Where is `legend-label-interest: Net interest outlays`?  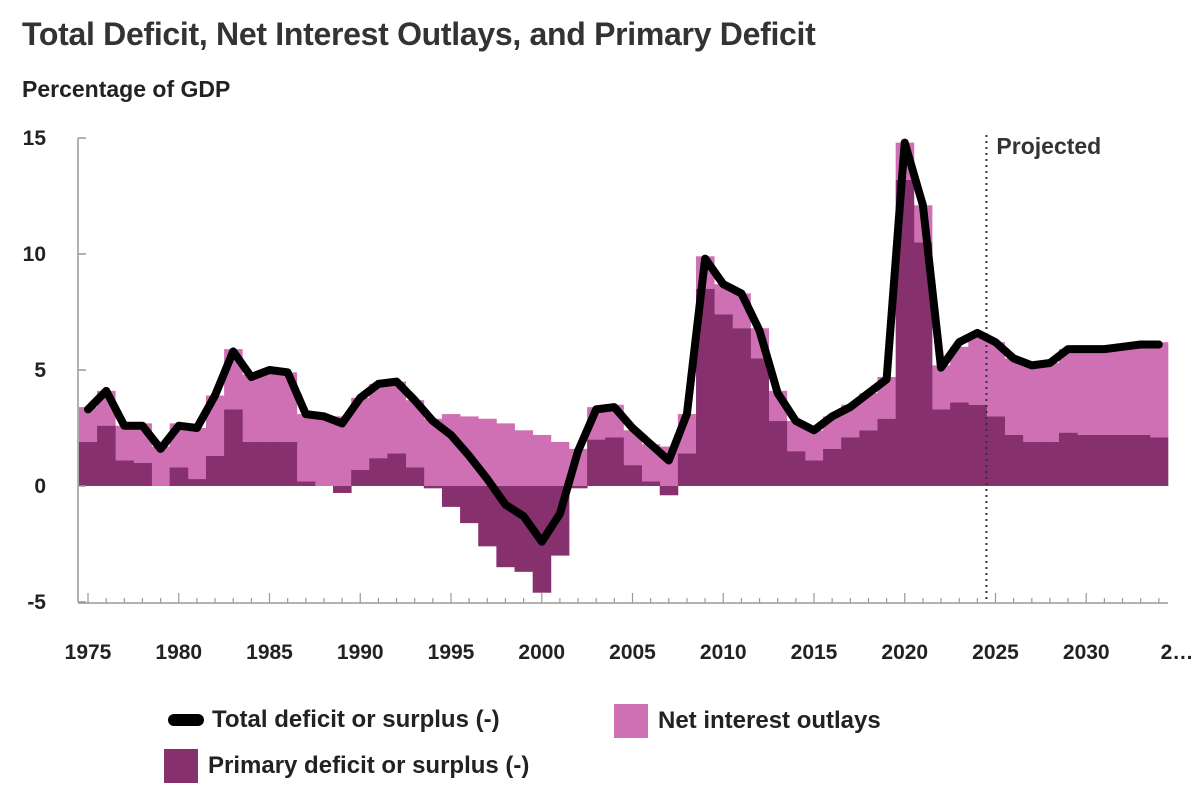
legend-label-interest: Net interest outlays is located at coordinates (769, 720).